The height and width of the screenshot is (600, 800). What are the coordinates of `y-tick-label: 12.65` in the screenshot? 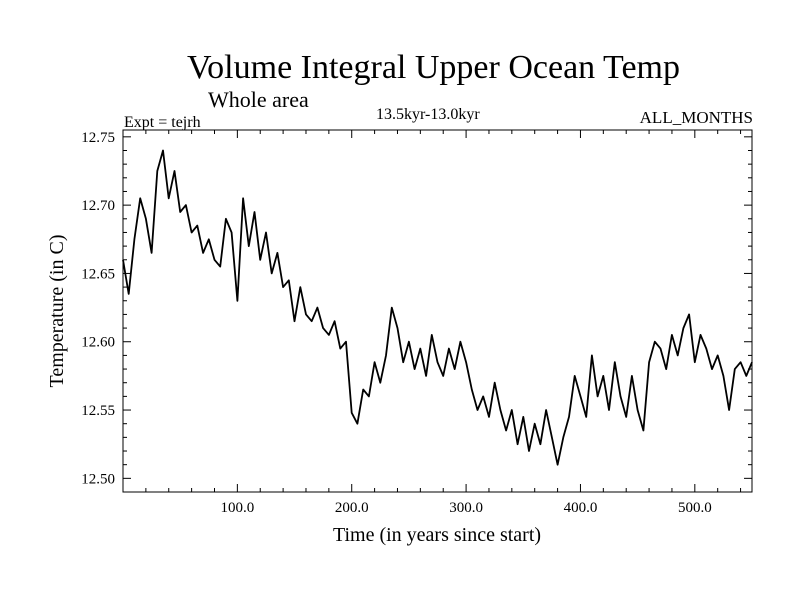 It's located at (98, 274).